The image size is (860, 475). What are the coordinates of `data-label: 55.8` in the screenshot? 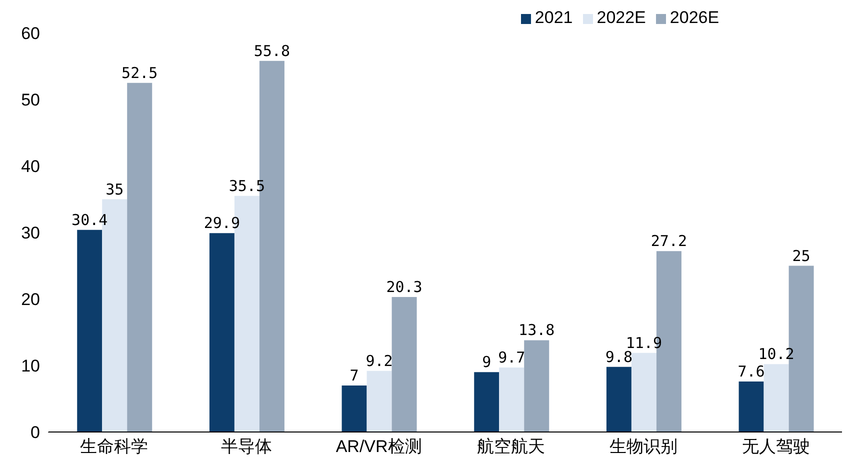 It's located at (272, 51).